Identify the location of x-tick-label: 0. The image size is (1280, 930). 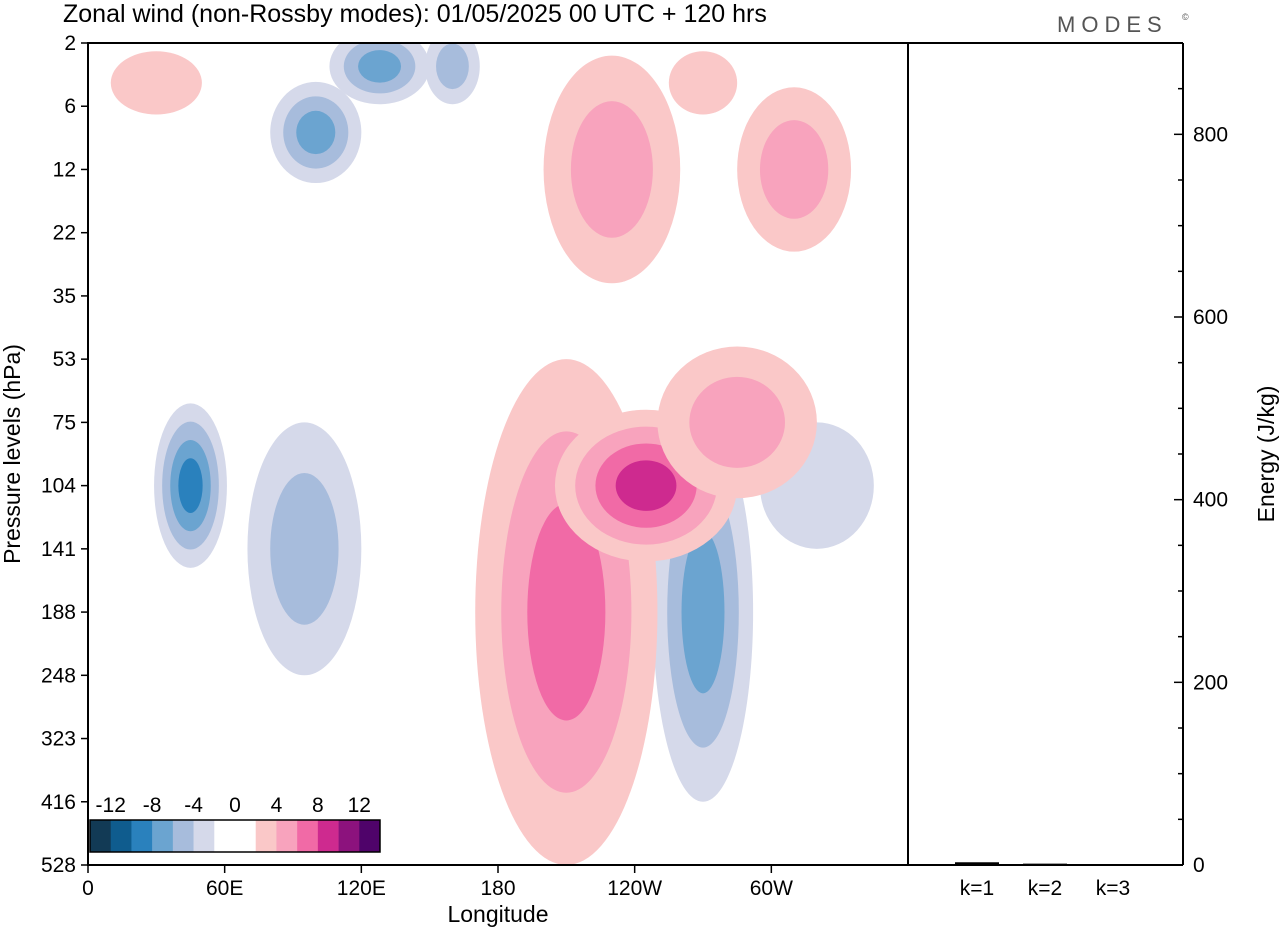
(88, 888).